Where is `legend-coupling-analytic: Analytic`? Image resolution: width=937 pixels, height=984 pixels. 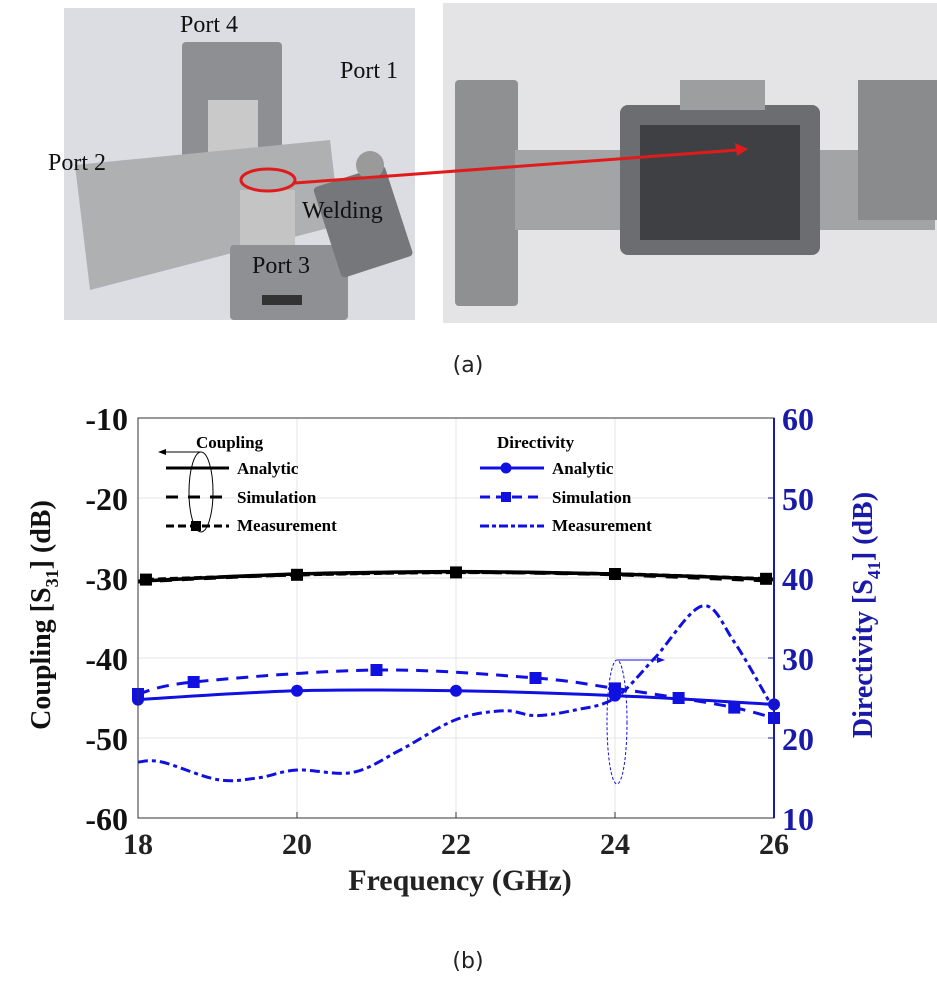
legend-coupling-analytic: Analytic is located at coordinates (268, 468).